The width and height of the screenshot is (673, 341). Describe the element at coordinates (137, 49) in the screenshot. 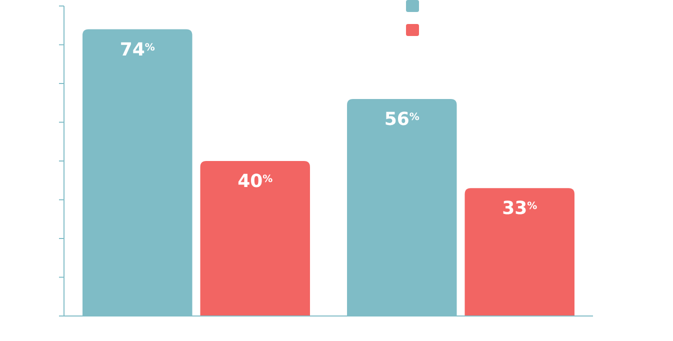

I see `data-label: 74$^{%}$` at that location.